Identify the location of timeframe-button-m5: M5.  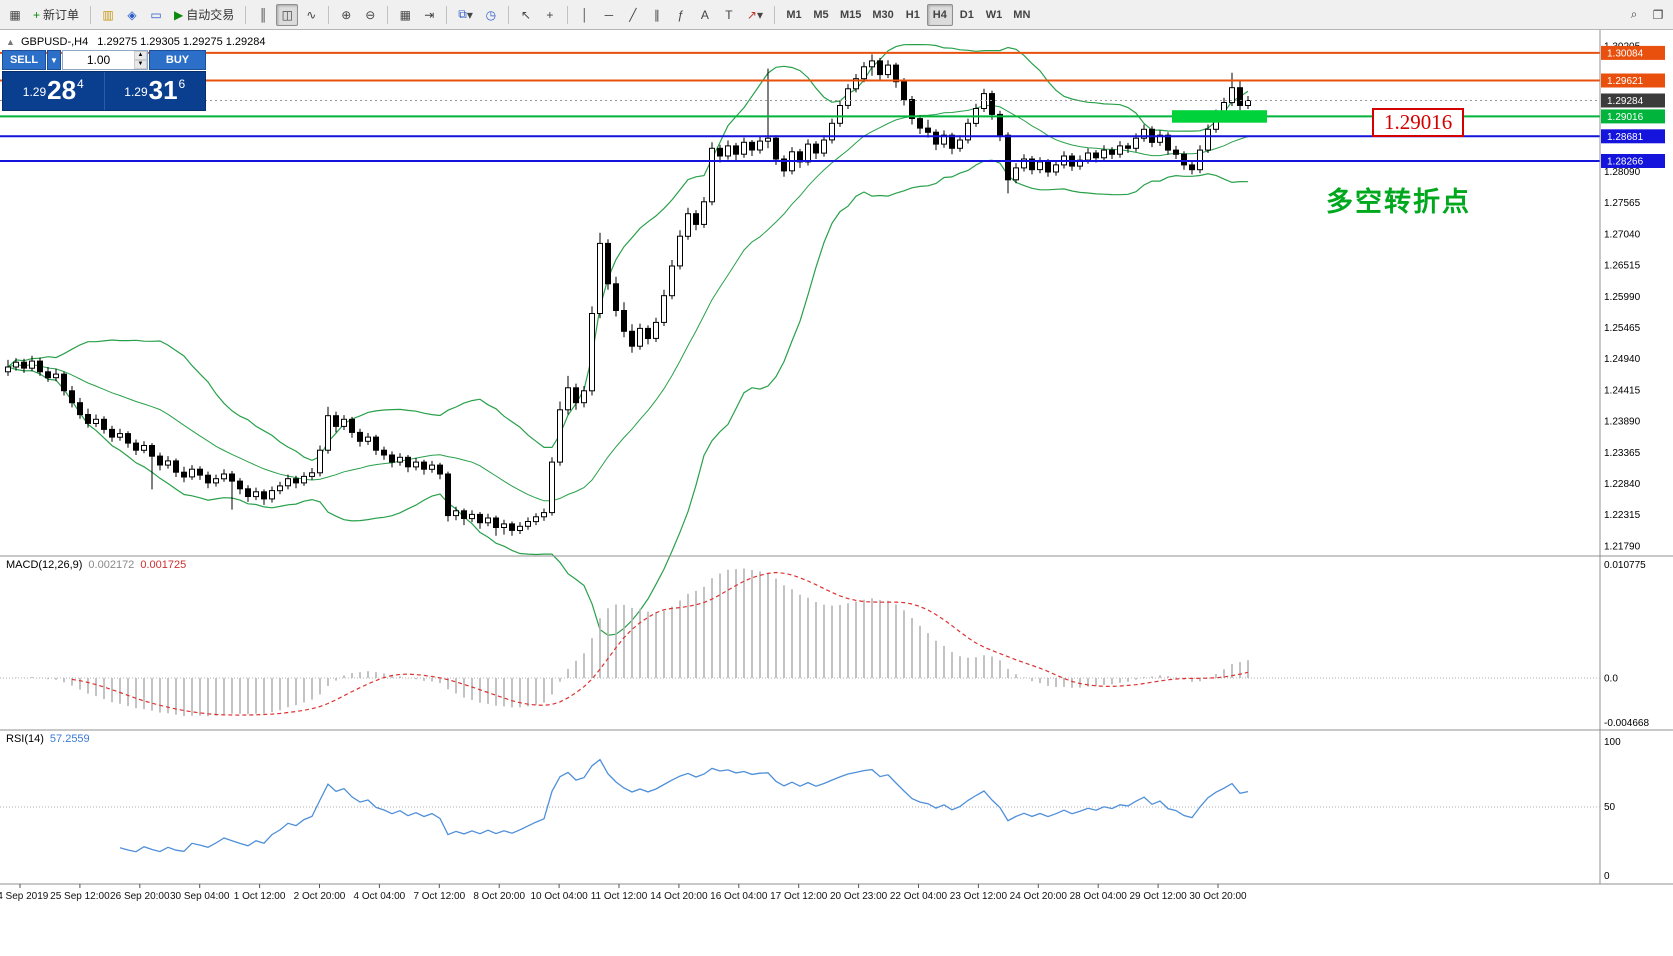
(821, 15).